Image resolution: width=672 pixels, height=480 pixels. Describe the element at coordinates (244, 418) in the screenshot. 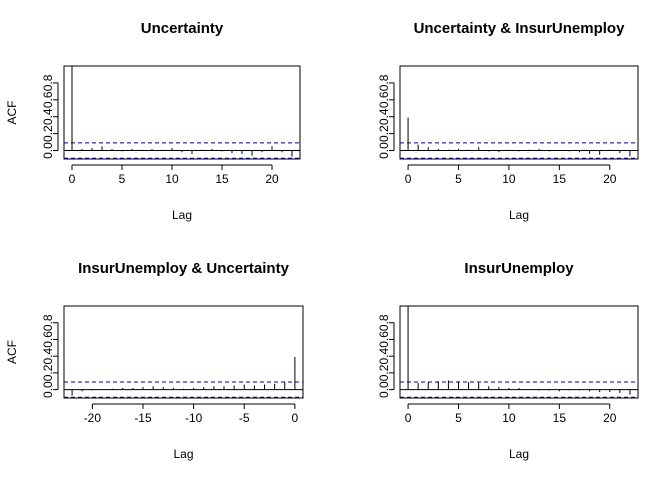

I see `x-tick-label: -5` at that location.